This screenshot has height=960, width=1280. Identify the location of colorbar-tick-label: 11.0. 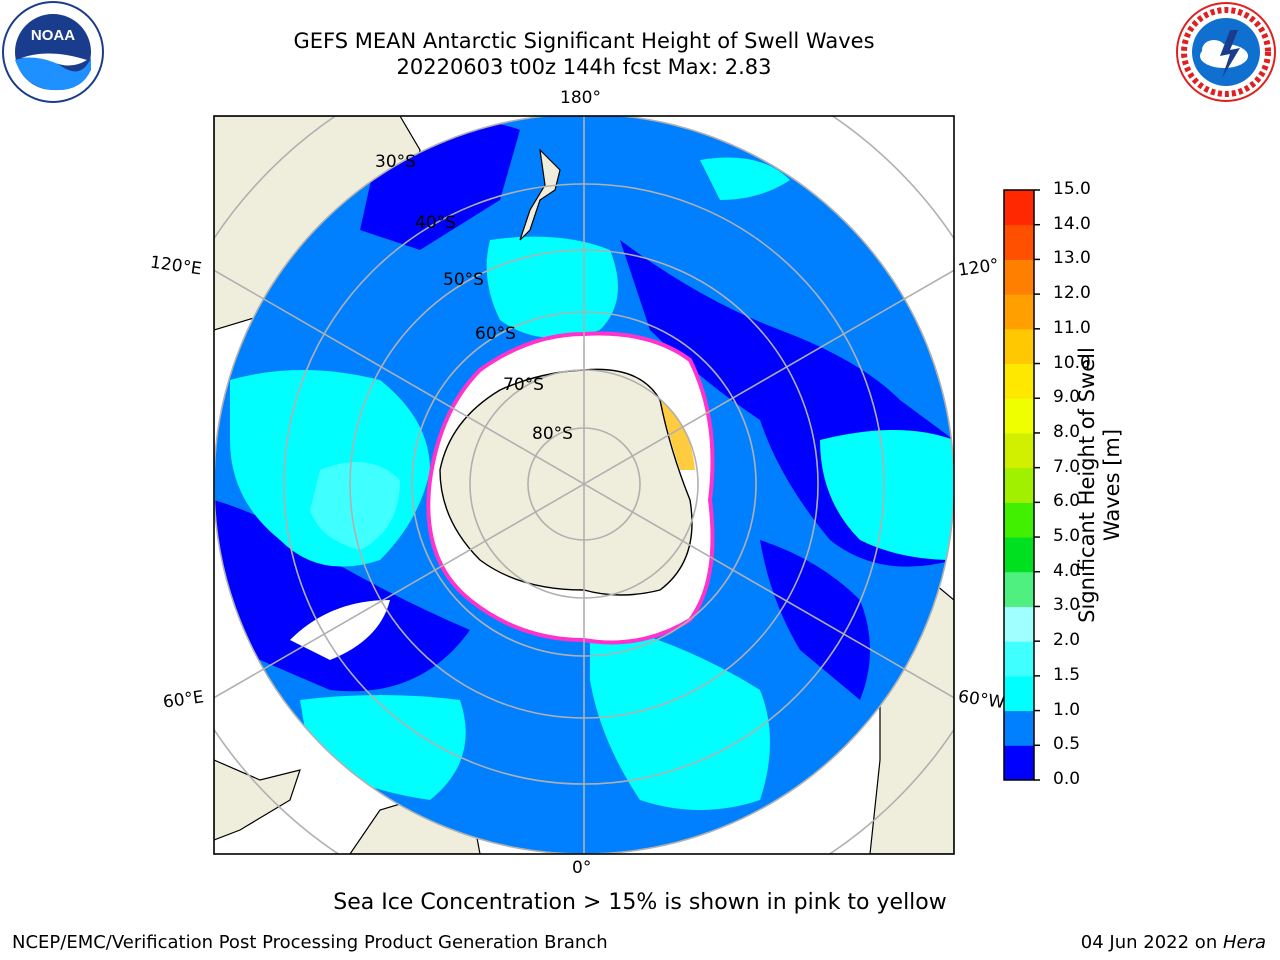
(1072, 327).